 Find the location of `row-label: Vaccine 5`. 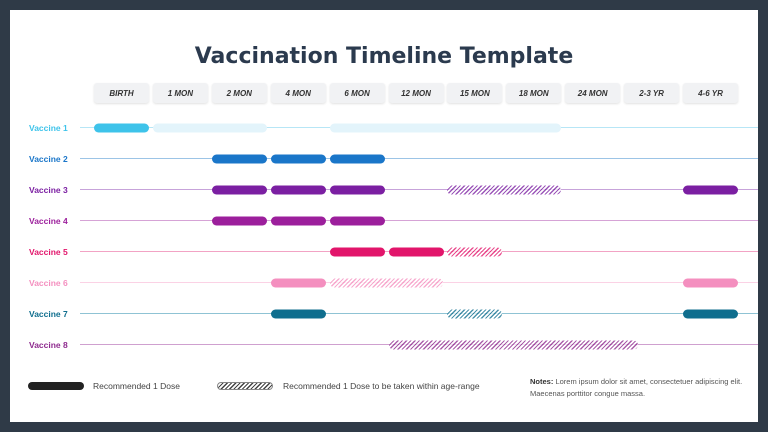

row-label: Vaccine 5 is located at coordinates (48, 252).